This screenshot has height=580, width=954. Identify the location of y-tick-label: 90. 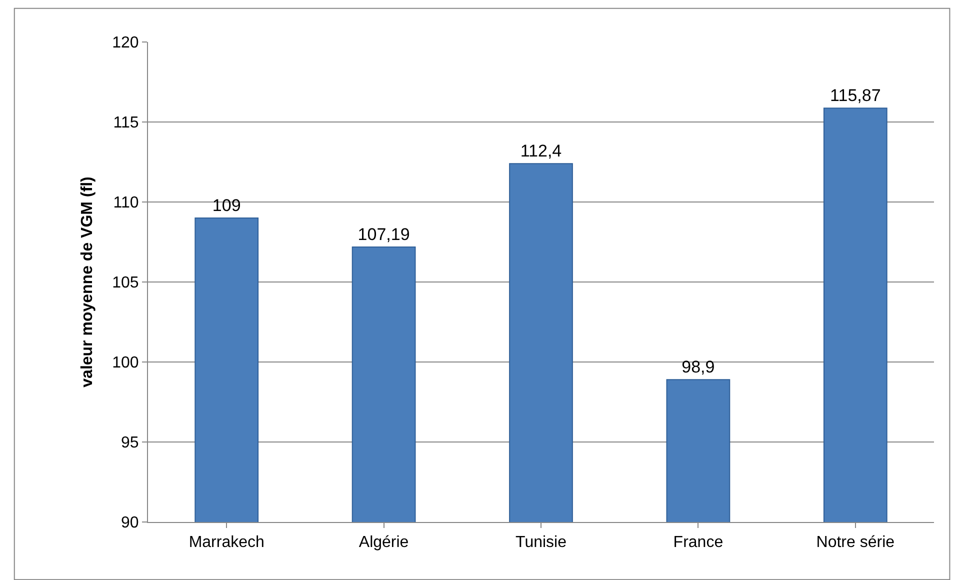
(130, 523).